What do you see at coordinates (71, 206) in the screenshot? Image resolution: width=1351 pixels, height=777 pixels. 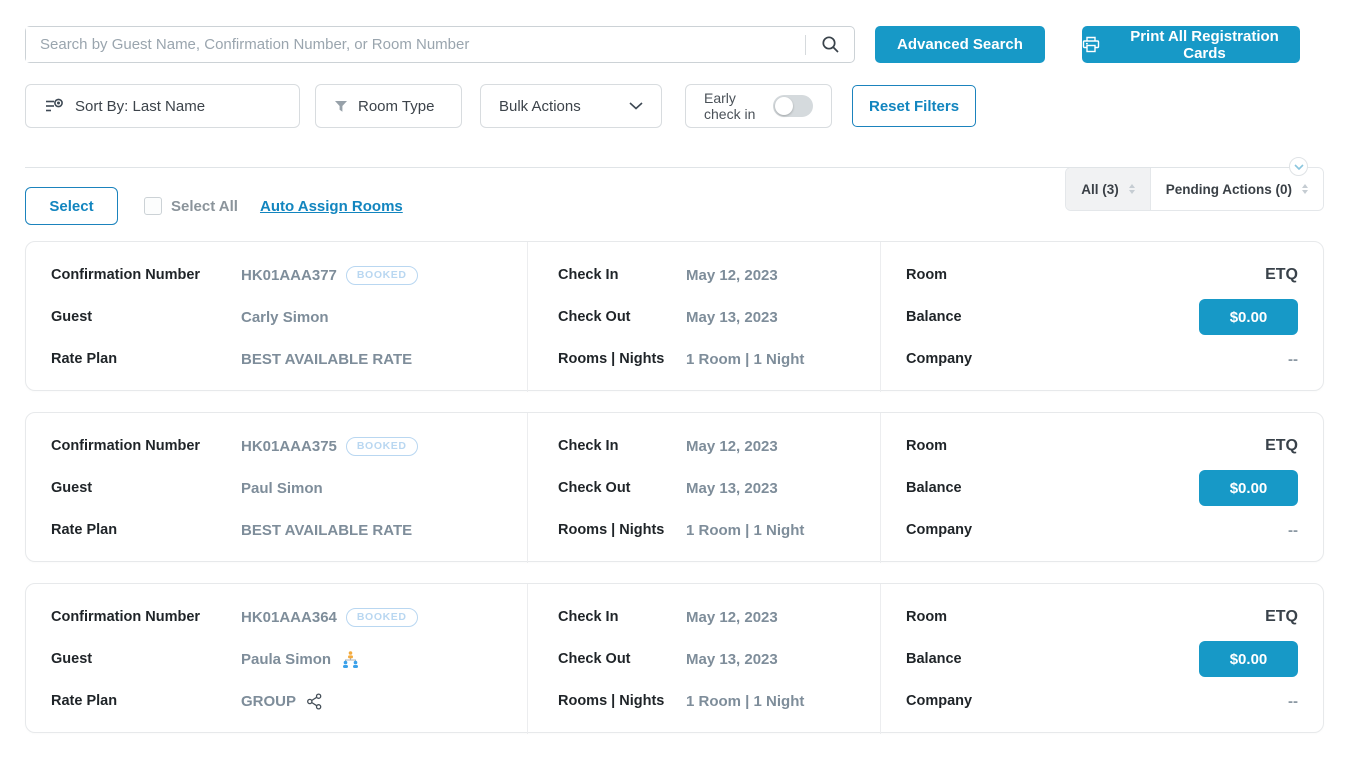 I see `select-button: Select` at bounding box center [71, 206].